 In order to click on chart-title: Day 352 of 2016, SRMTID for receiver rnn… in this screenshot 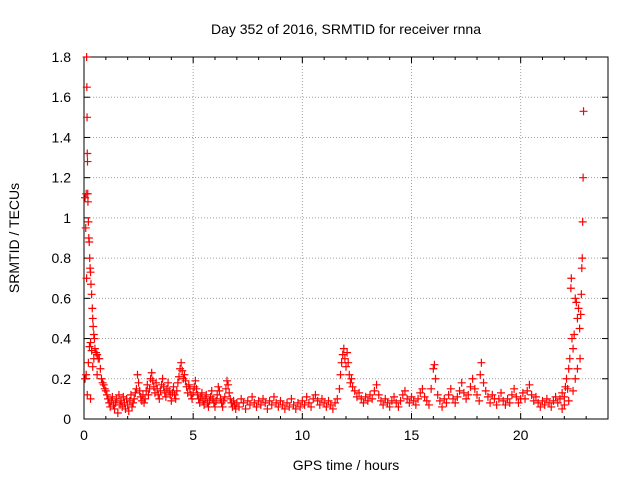, I will do `click(346, 29)`.